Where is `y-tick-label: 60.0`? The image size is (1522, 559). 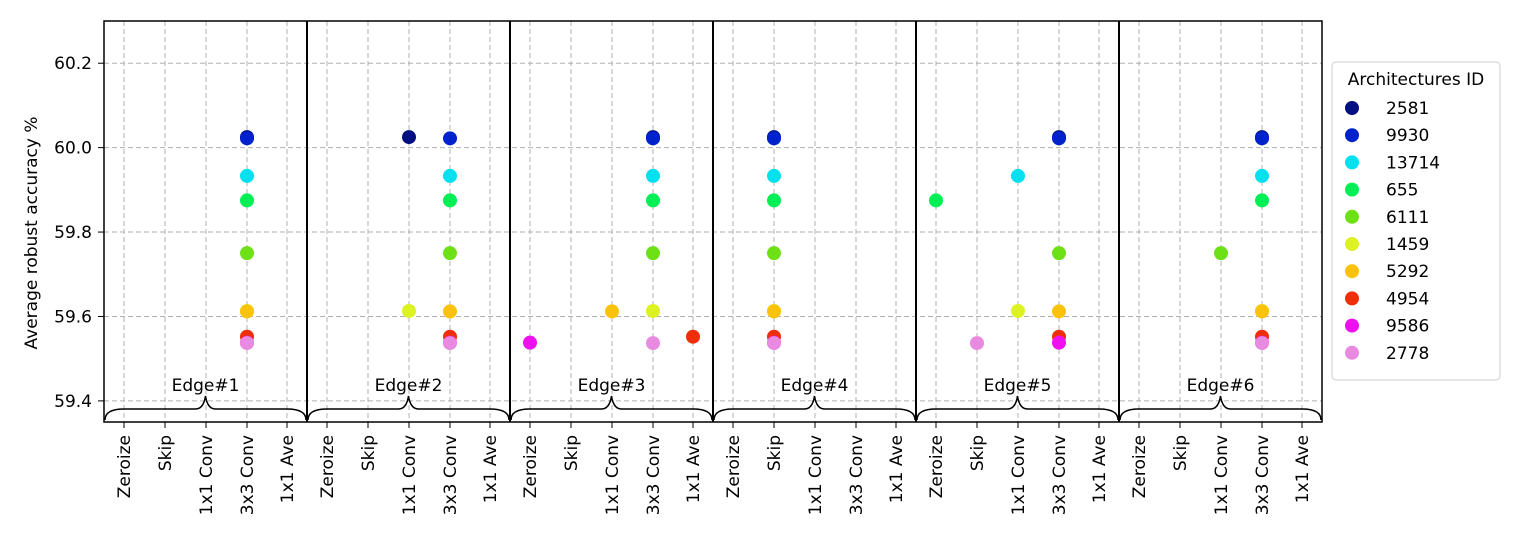
y-tick-label: 60.0 is located at coordinates (73, 149).